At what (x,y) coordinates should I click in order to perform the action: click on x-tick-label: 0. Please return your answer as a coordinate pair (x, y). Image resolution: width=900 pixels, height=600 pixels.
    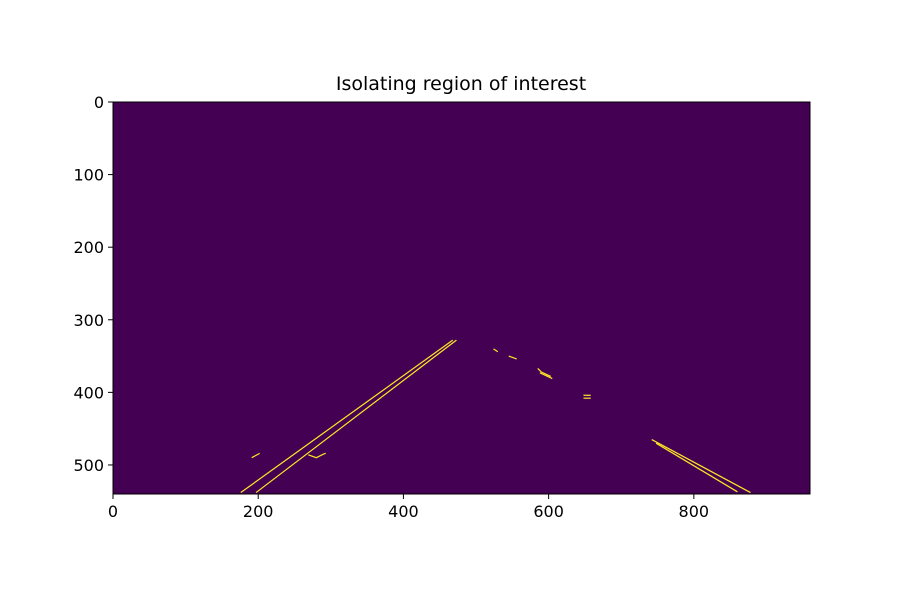
    Looking at the image, I should click on (113, 511).